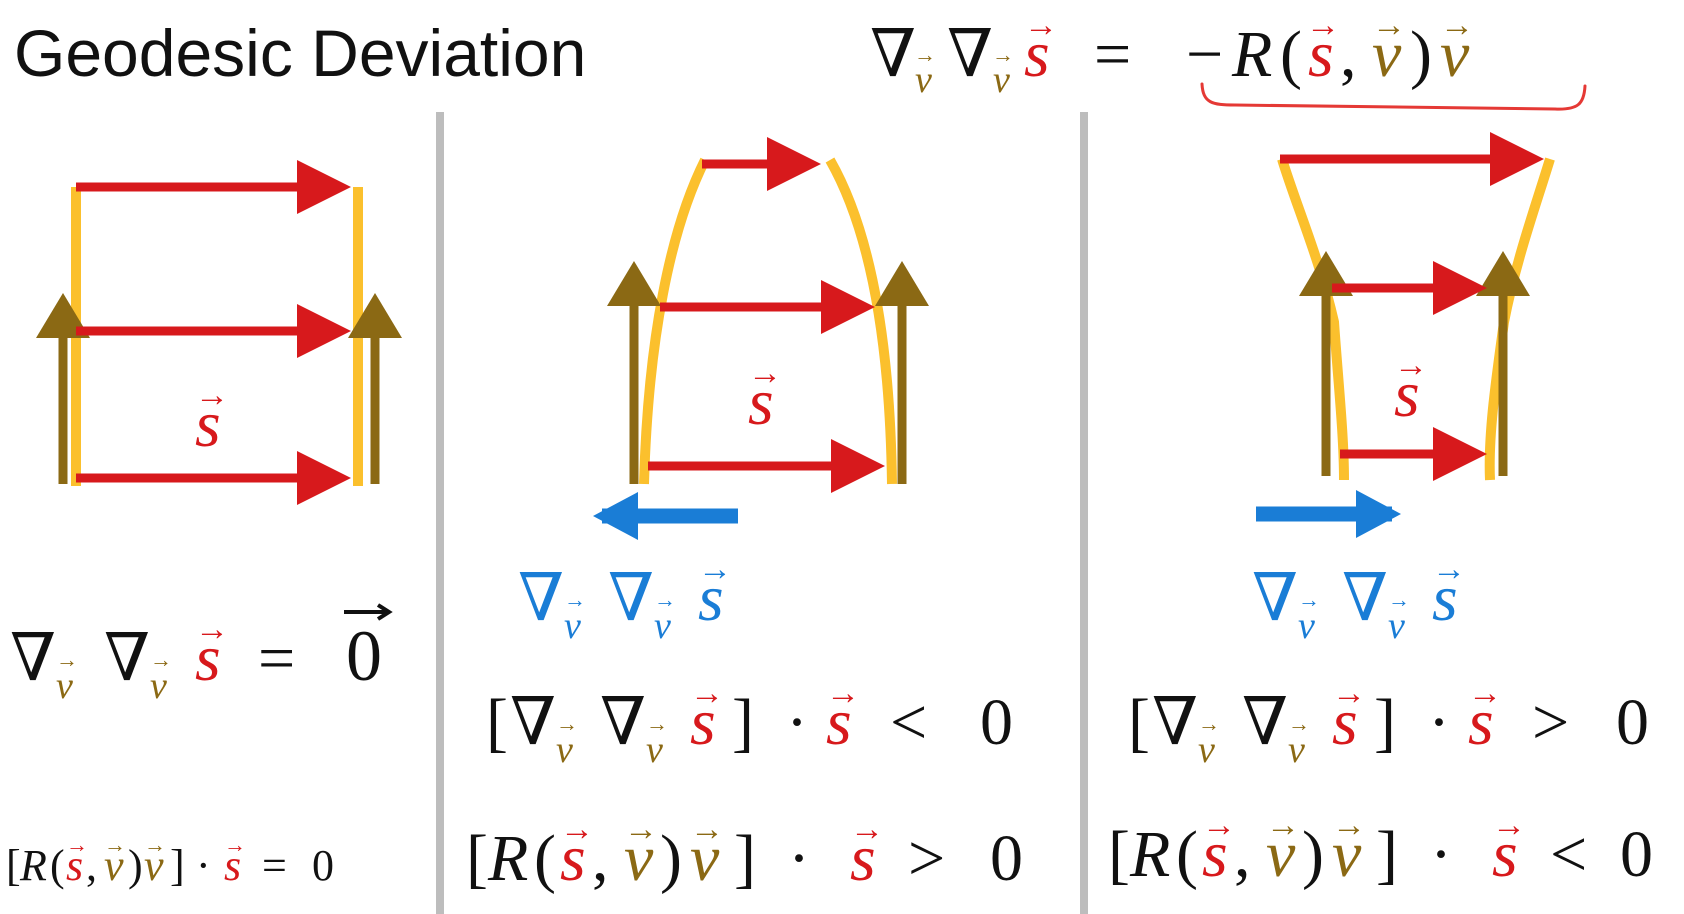 This screenshot has height=914, width=1684. I want to click on page-title: Geodesic Deviation, so click(300, 53).